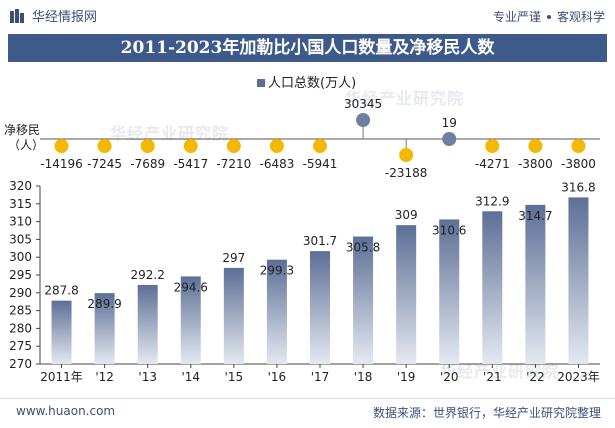  I want to click on slogan-left: 专业严谨, so click(516, 17).